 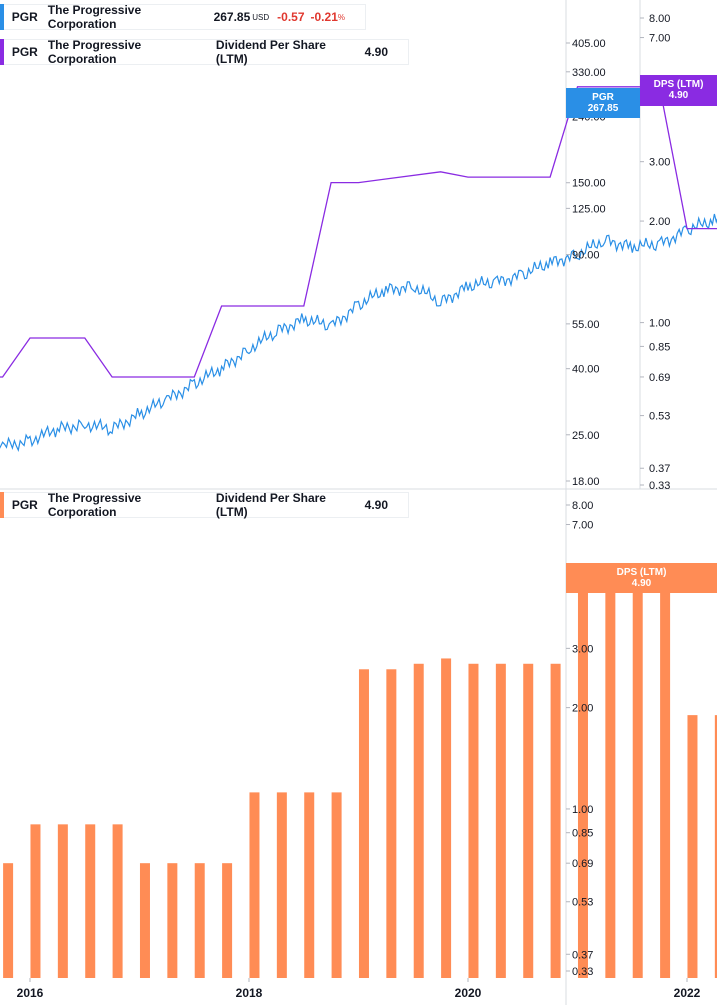 What do you see at coordinates (94, 52) in the screenshot?
I see `legend-dps-line-name: The Progressive Corporation` at bounding box center [94, 52].